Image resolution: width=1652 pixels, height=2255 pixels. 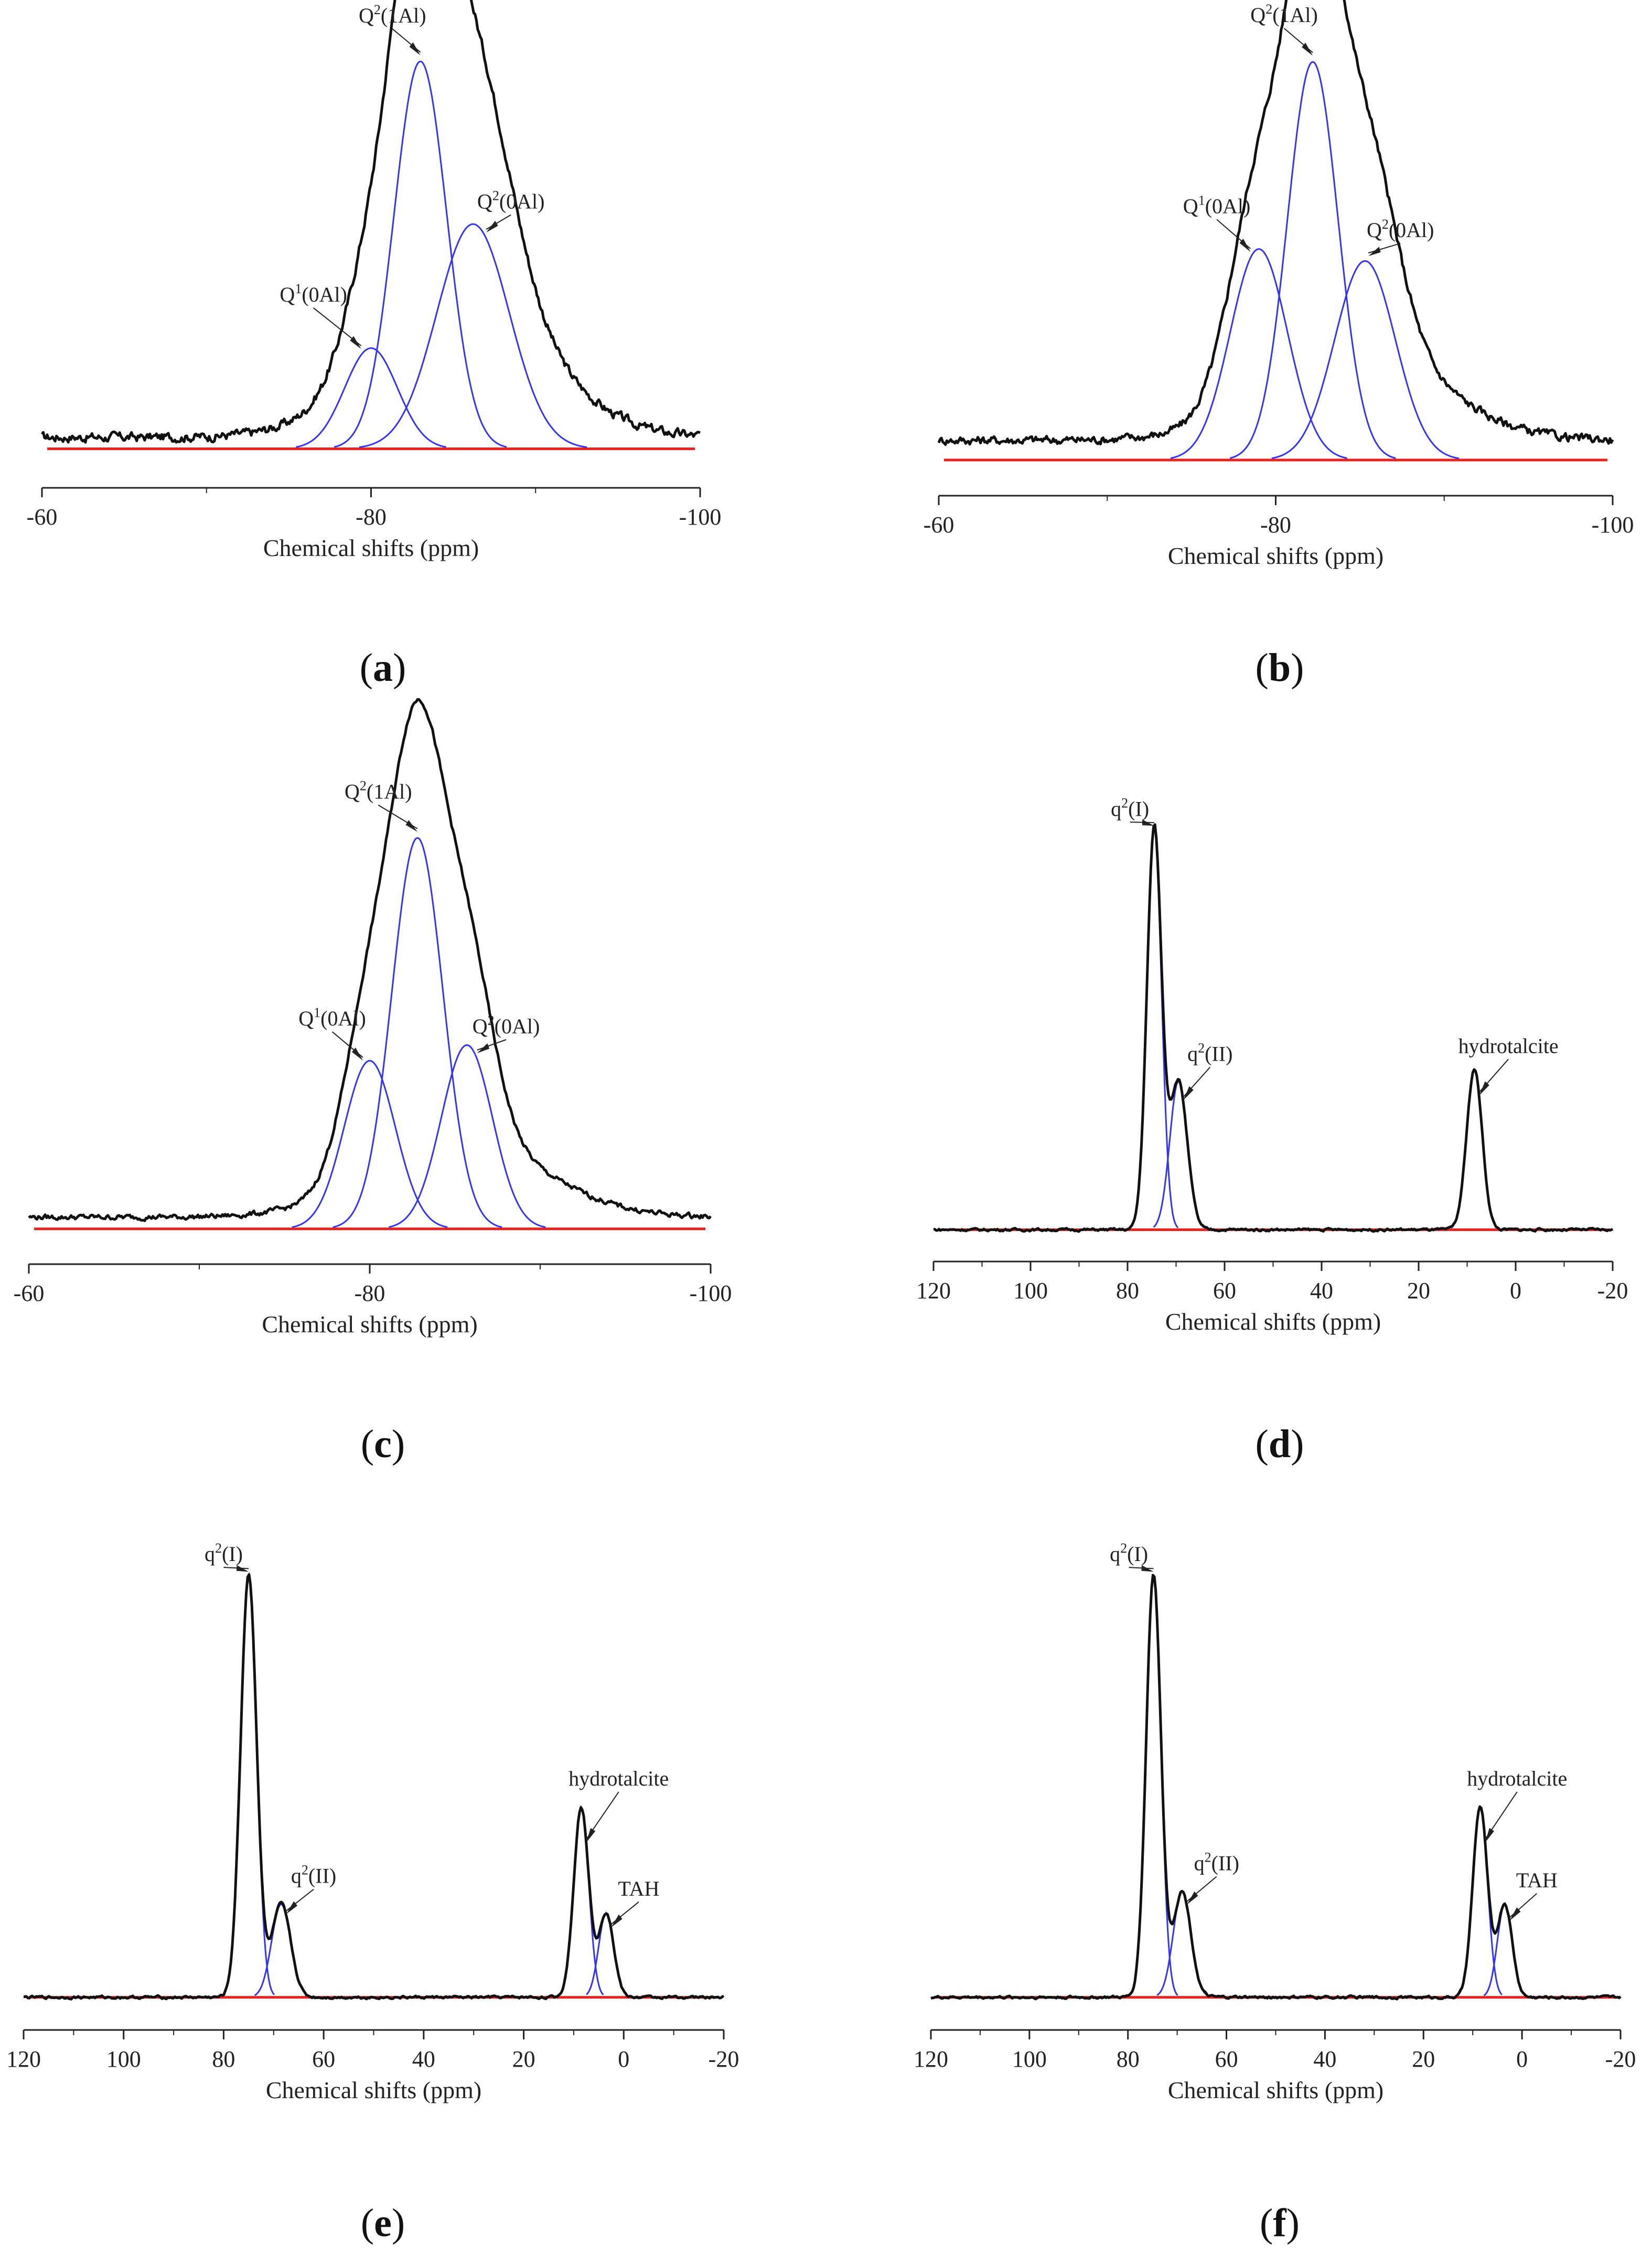 I want to click on caption-d: (d), so click(x=1279, y=1444).